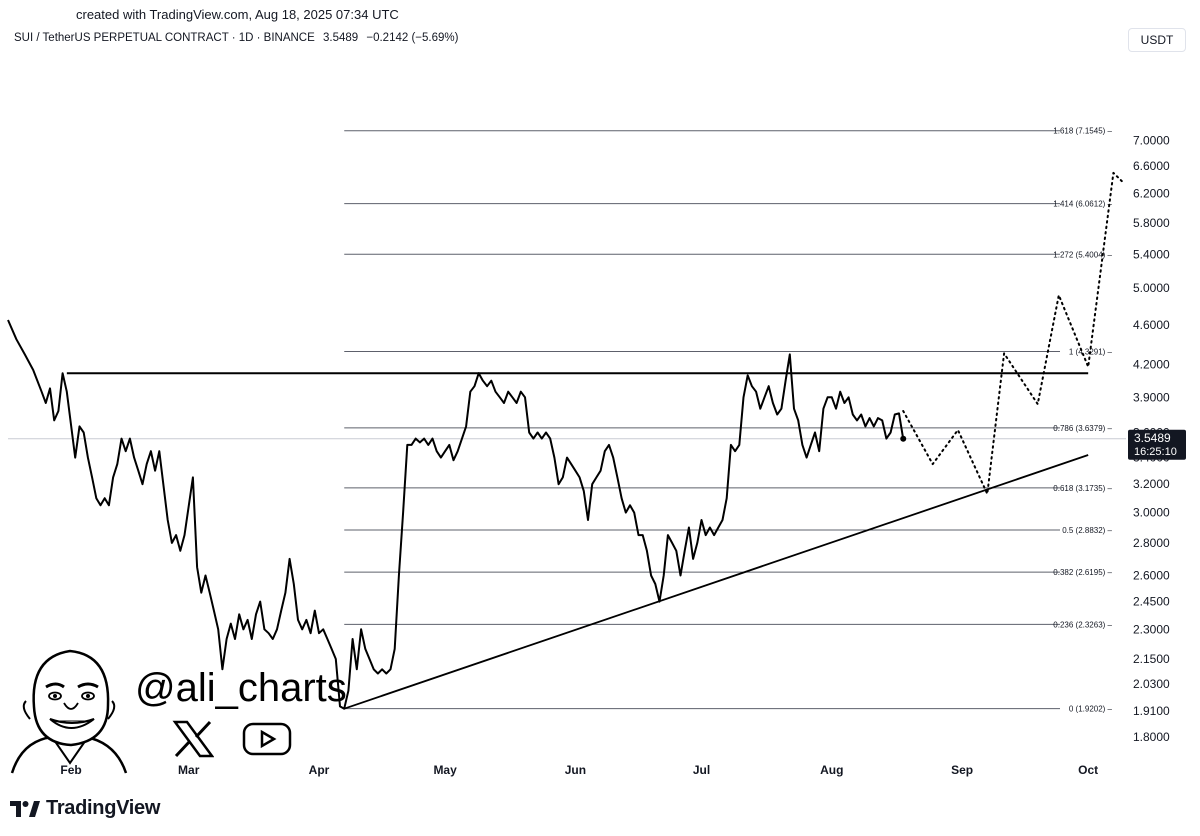  Describe the element at coordinates (241, 688) in the screenshot. I see `author-handle: @ali_charts` at that location.